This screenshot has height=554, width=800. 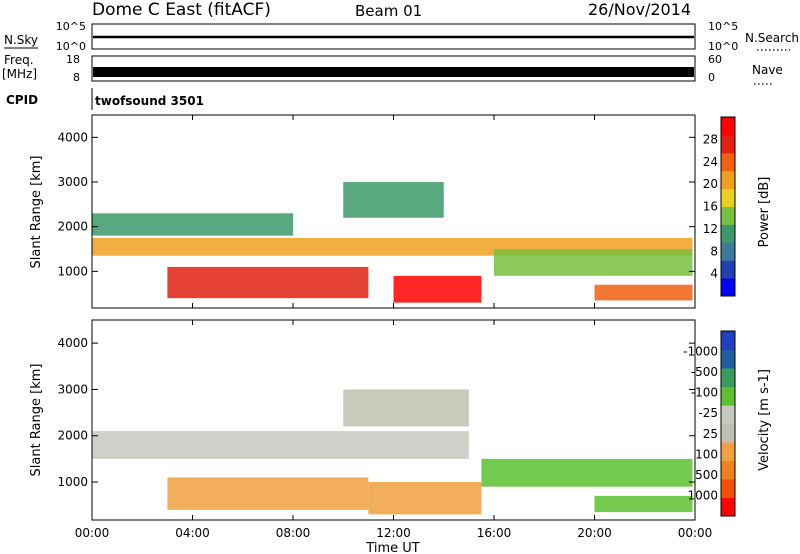 What do you see at coordinates (702, 495) in the screenshot?
I see `colorbar-tick-label: 1000` at bounding box center [702, 495].